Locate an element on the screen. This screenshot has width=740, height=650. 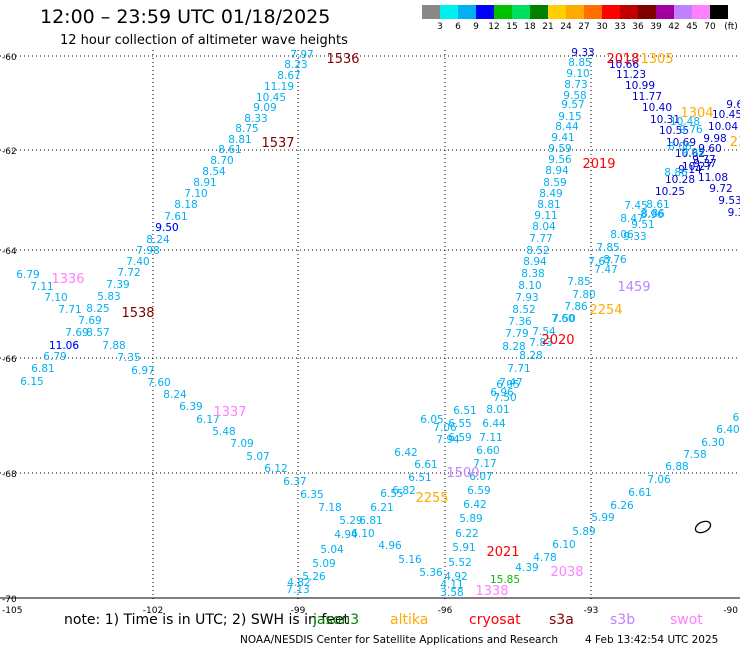
wave-height-value: 9.98 is located at coordinates (714, 139).